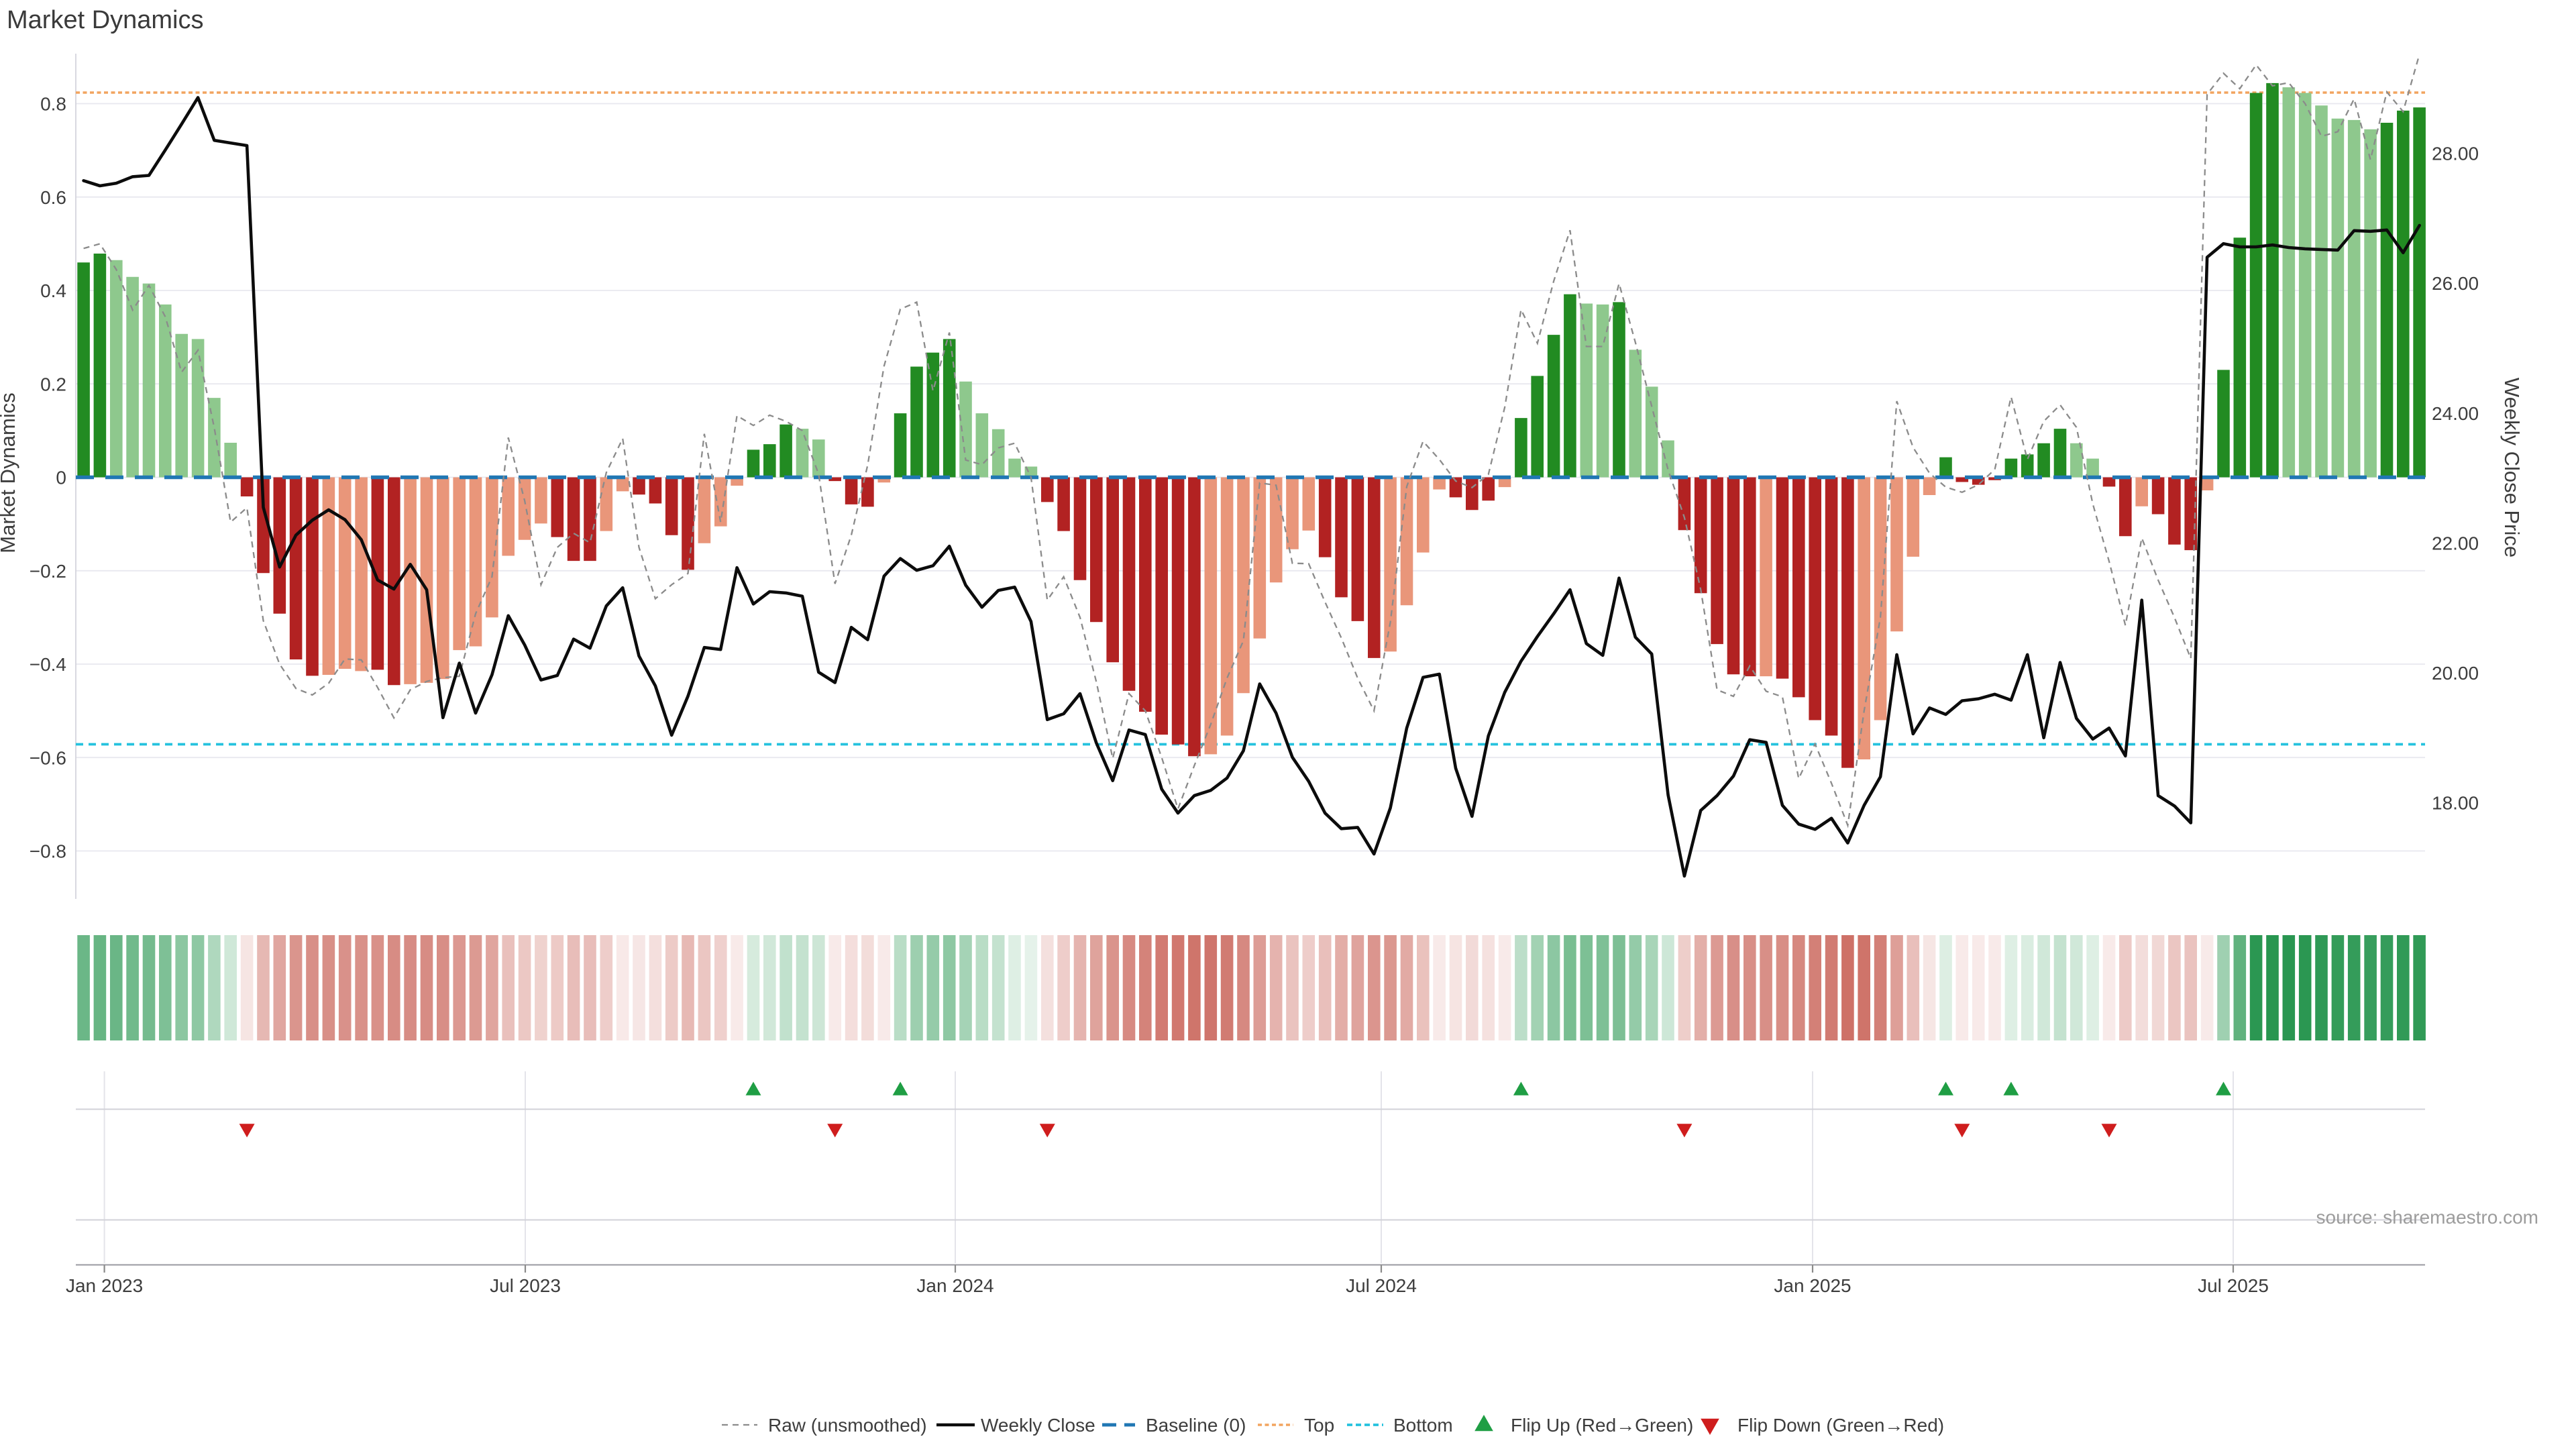  What do you see at coordinates (2455, 543) in the screenshot?
I see `svg-text: 22.00` at bounding box center [2455, 543].